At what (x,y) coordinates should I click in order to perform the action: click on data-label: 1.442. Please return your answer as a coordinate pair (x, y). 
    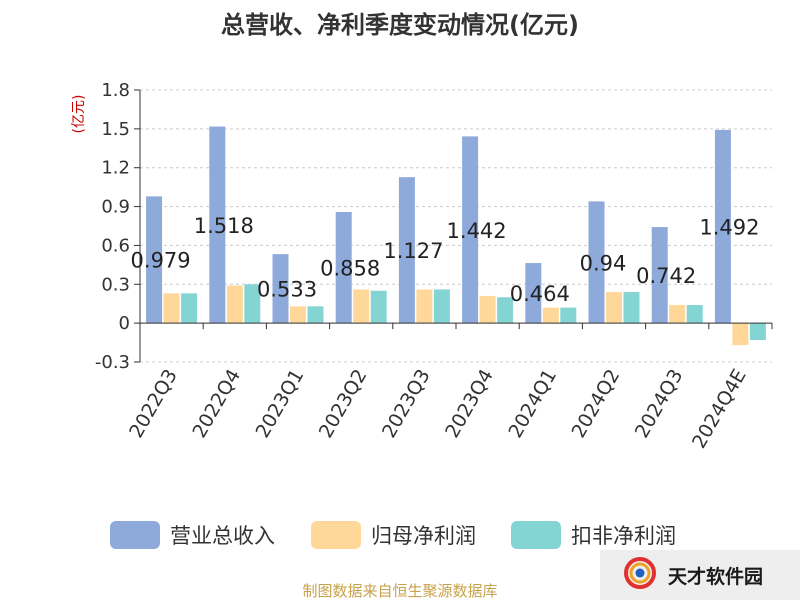
    Looking at the image, I should click on (477, 231).